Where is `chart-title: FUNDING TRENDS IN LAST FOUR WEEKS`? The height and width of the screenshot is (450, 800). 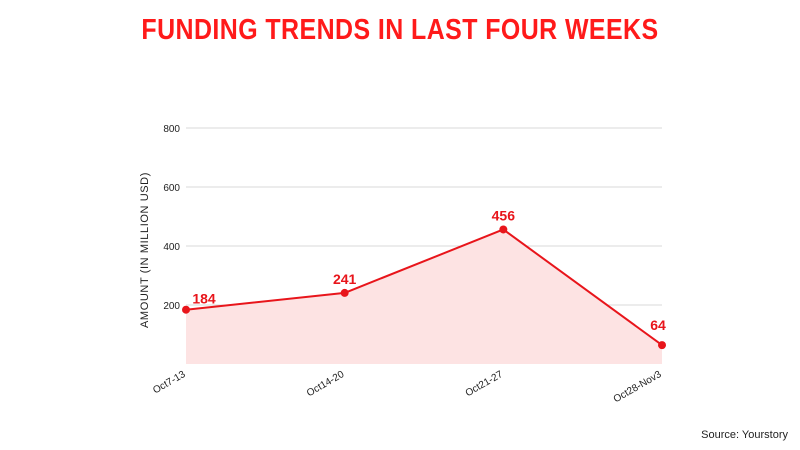 chart-title: FUNDING TRENDS IN LAST FOUR WEEKS is located at coordinates (400, 30).